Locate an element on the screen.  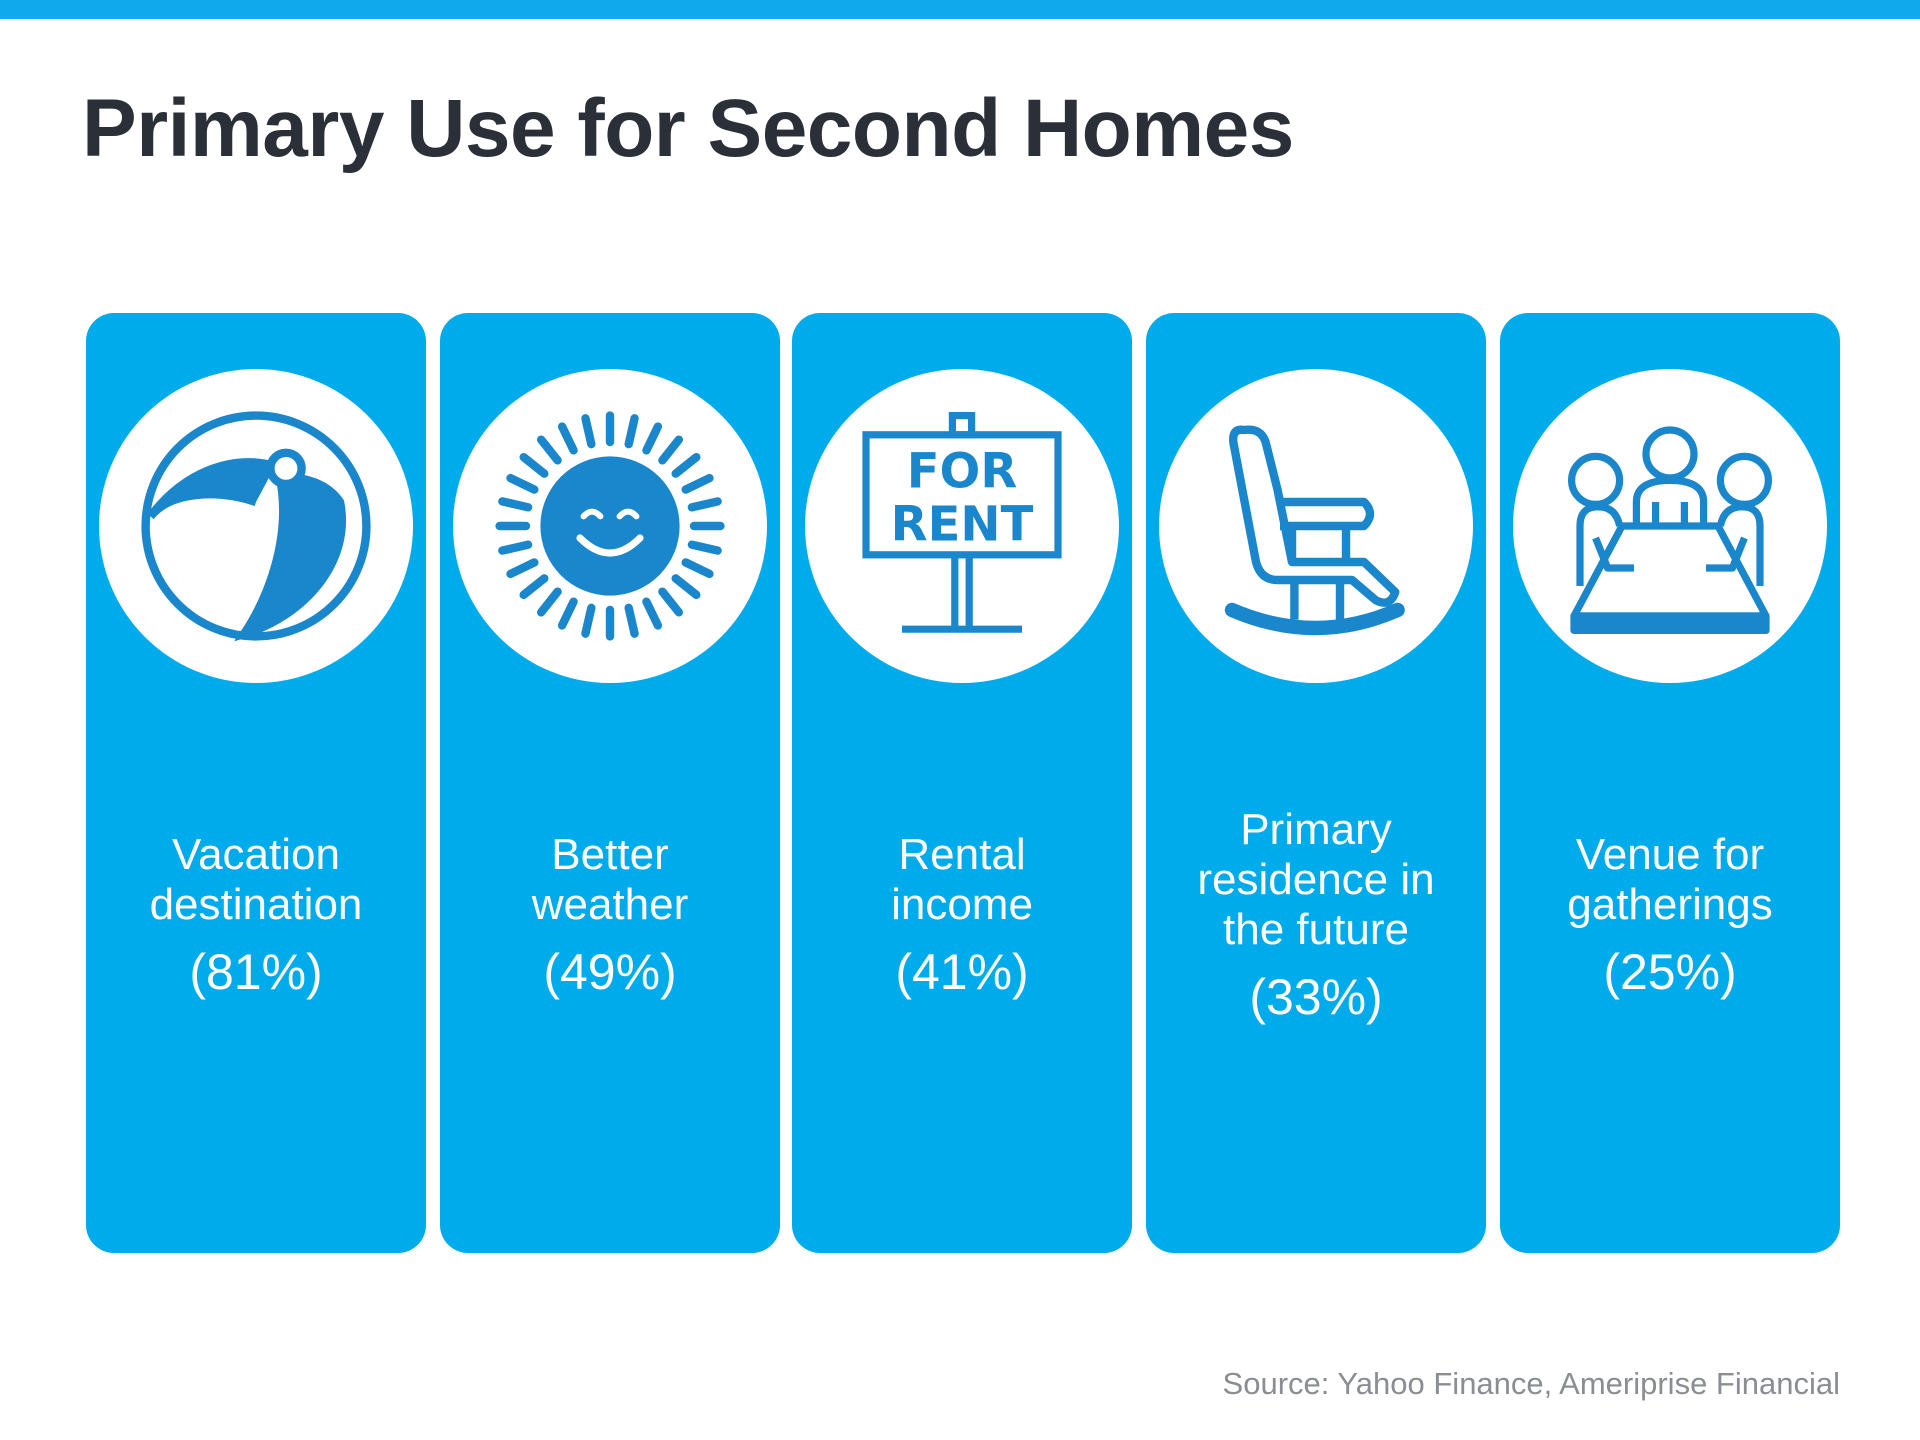
card-label: Vacation destination is located at coordinates (256, 879).